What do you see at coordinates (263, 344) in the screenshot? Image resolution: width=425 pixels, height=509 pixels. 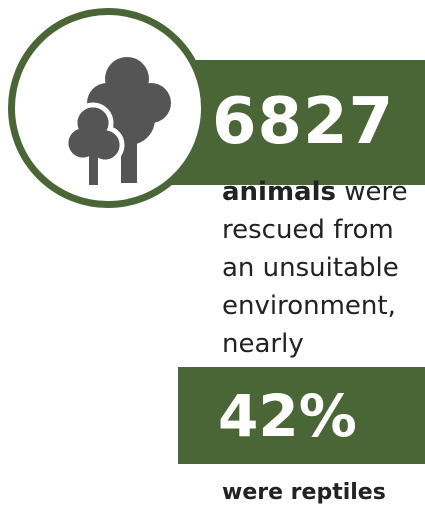 I see `description-line-5: nearly` at bounding box center [263, 344].